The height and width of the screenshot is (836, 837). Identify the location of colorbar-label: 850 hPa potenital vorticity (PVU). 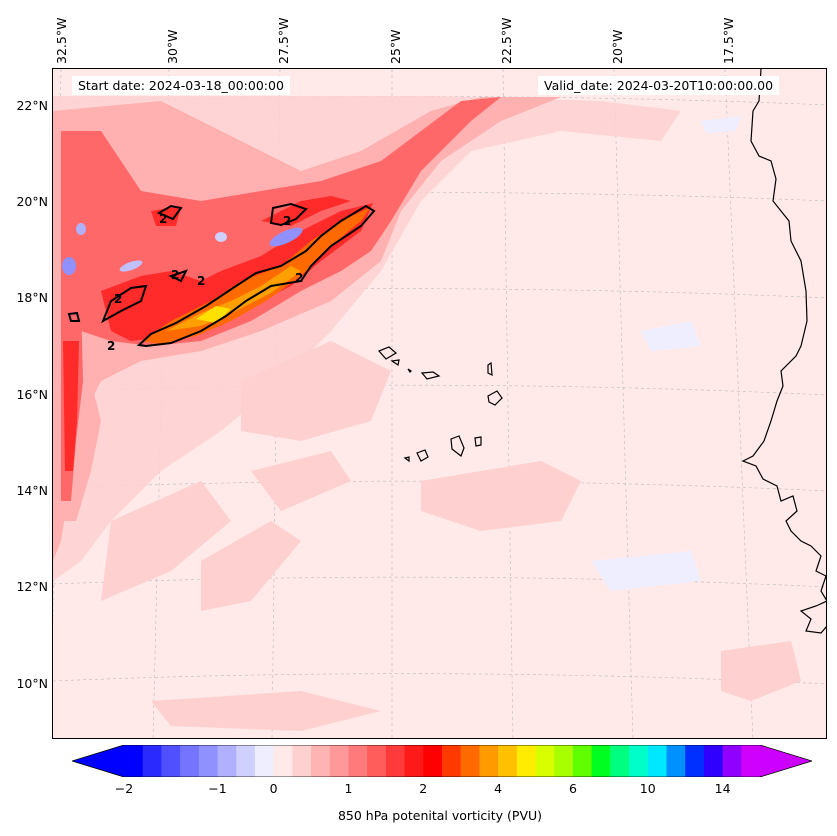
(440, 815).